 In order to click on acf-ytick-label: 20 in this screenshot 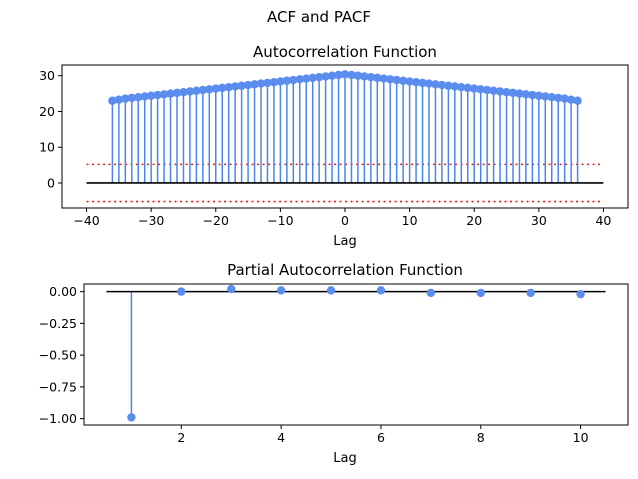, I will do `click(47, 111)`.